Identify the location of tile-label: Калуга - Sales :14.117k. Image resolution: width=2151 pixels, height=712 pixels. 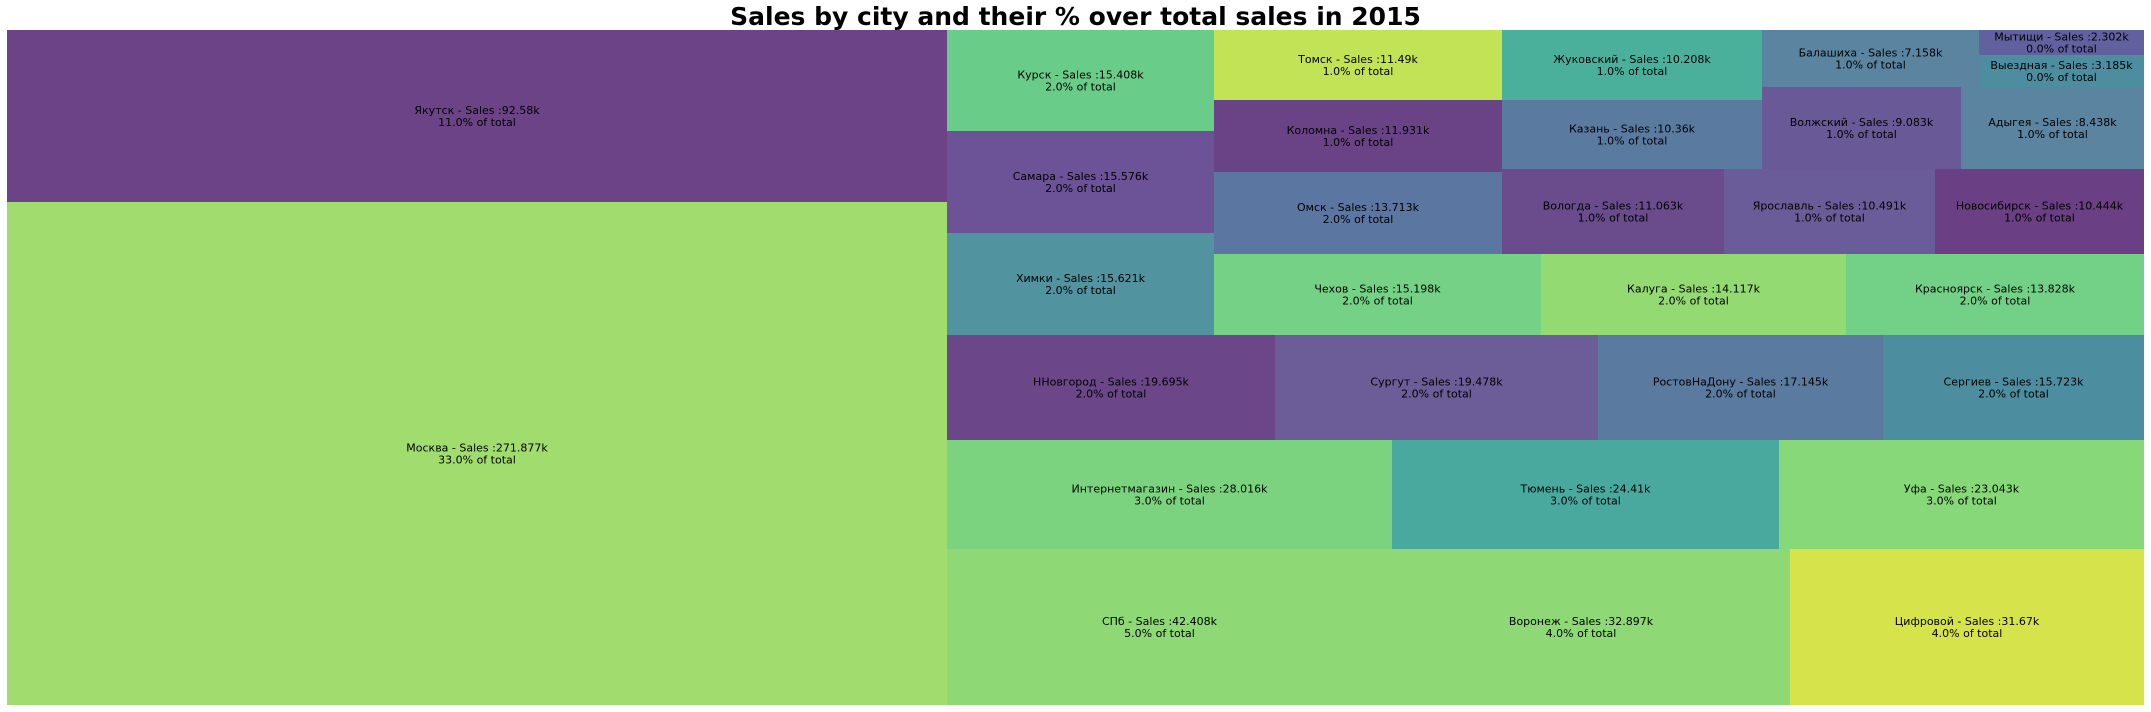
(1694, 289).